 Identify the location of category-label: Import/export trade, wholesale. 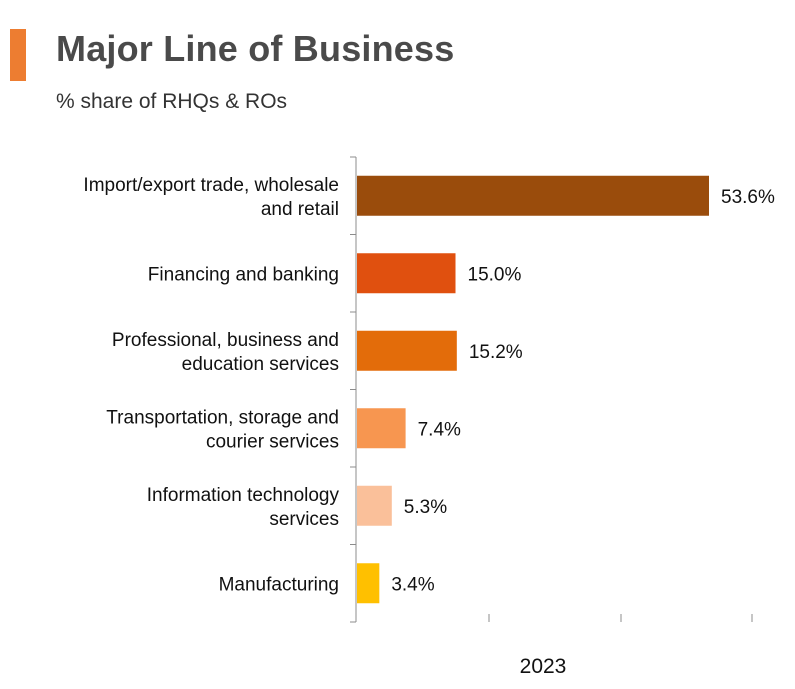
(211, 185).